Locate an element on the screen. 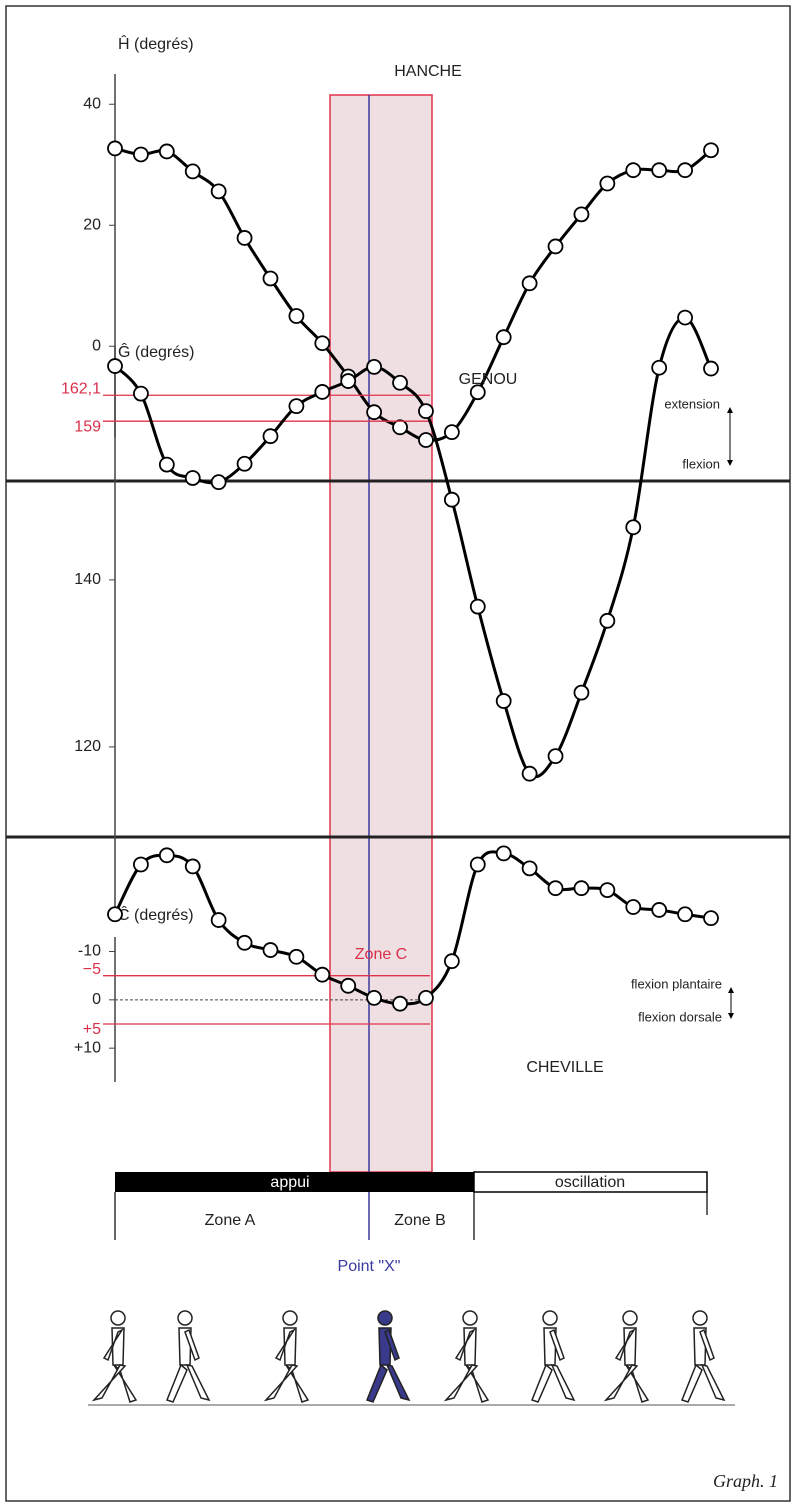 This screenshot has width=796, height=1512. zone-c-label: Zone C is located at coordinates (381, 954).